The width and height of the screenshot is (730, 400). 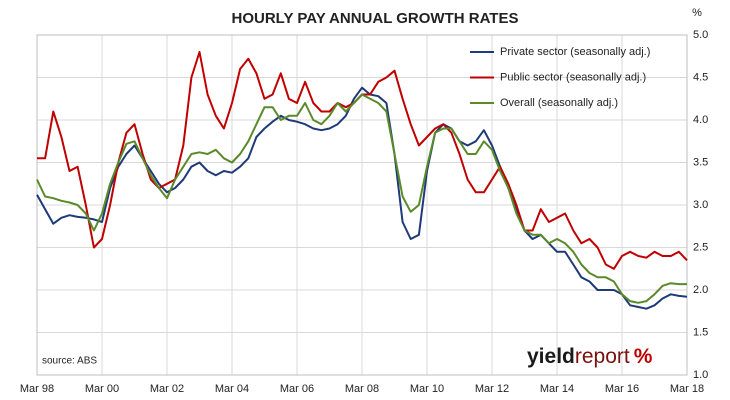 What do you see at coordinates (700, 332) in the screenshot?
I see `y-tick-label: 1.5` at bounding box center [700, 332].